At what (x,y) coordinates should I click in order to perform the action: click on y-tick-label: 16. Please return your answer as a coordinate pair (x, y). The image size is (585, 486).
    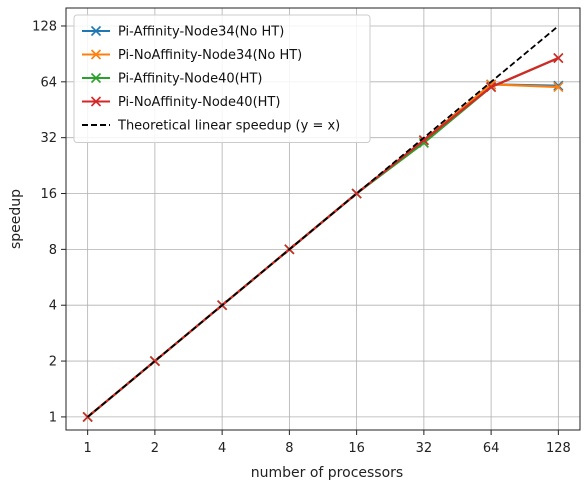
    Looking at the image, I should click on (48, 194).